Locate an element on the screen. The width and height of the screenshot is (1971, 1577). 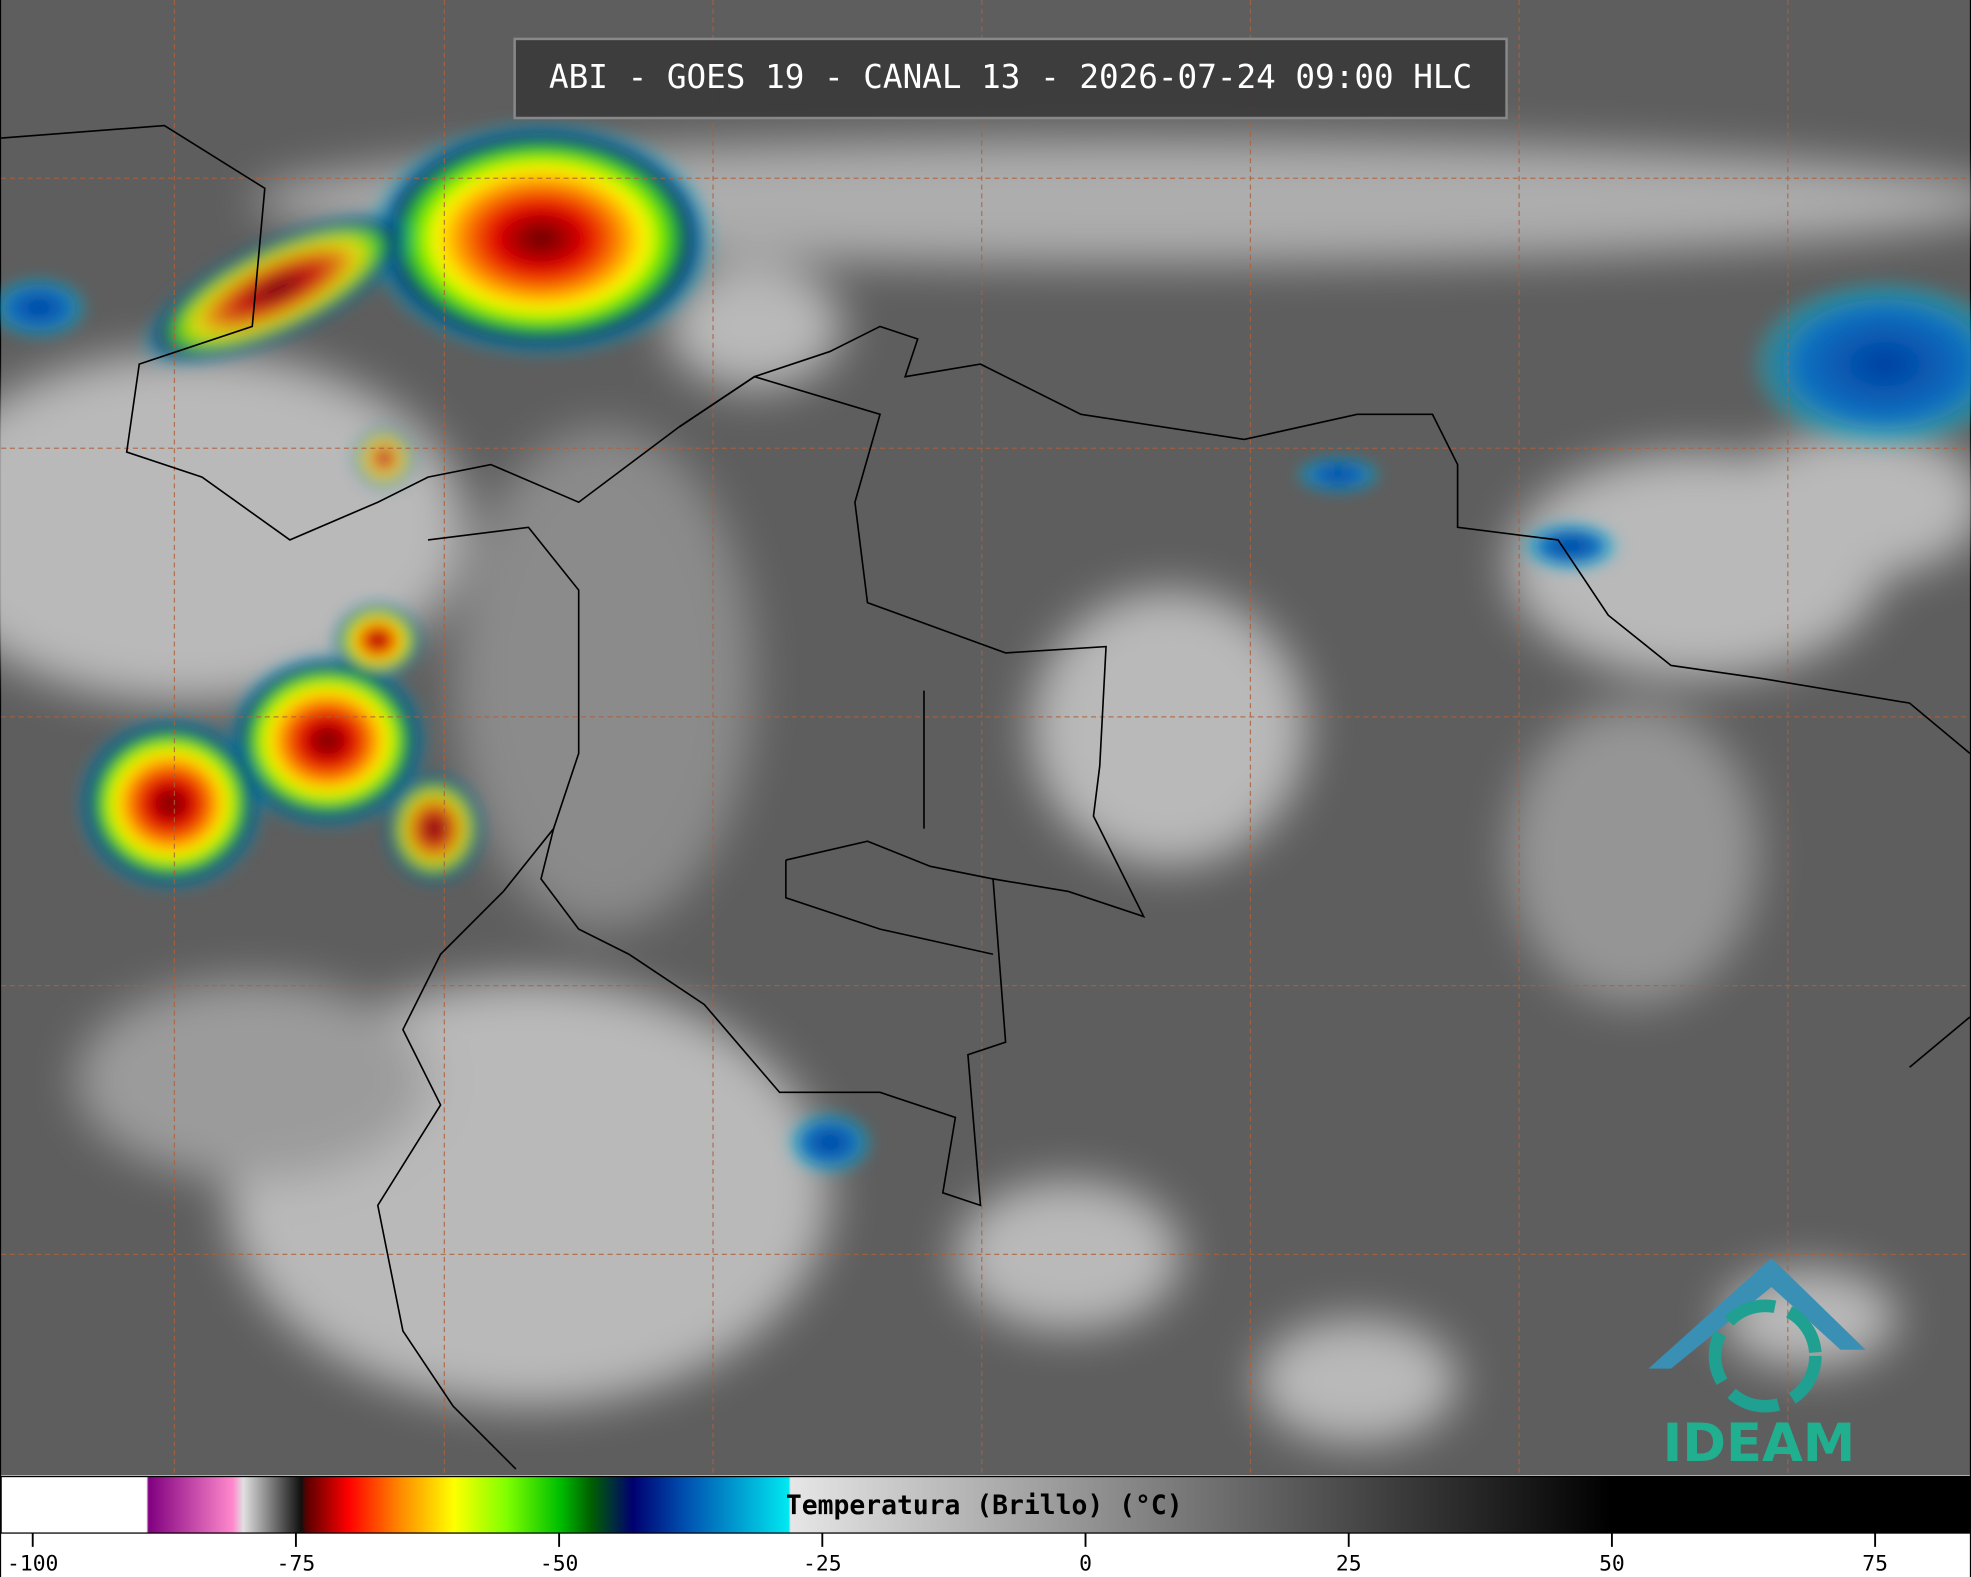
colorbar-label: Temperatura (Brillo) (°C) is located at coordinates (984, 1506).